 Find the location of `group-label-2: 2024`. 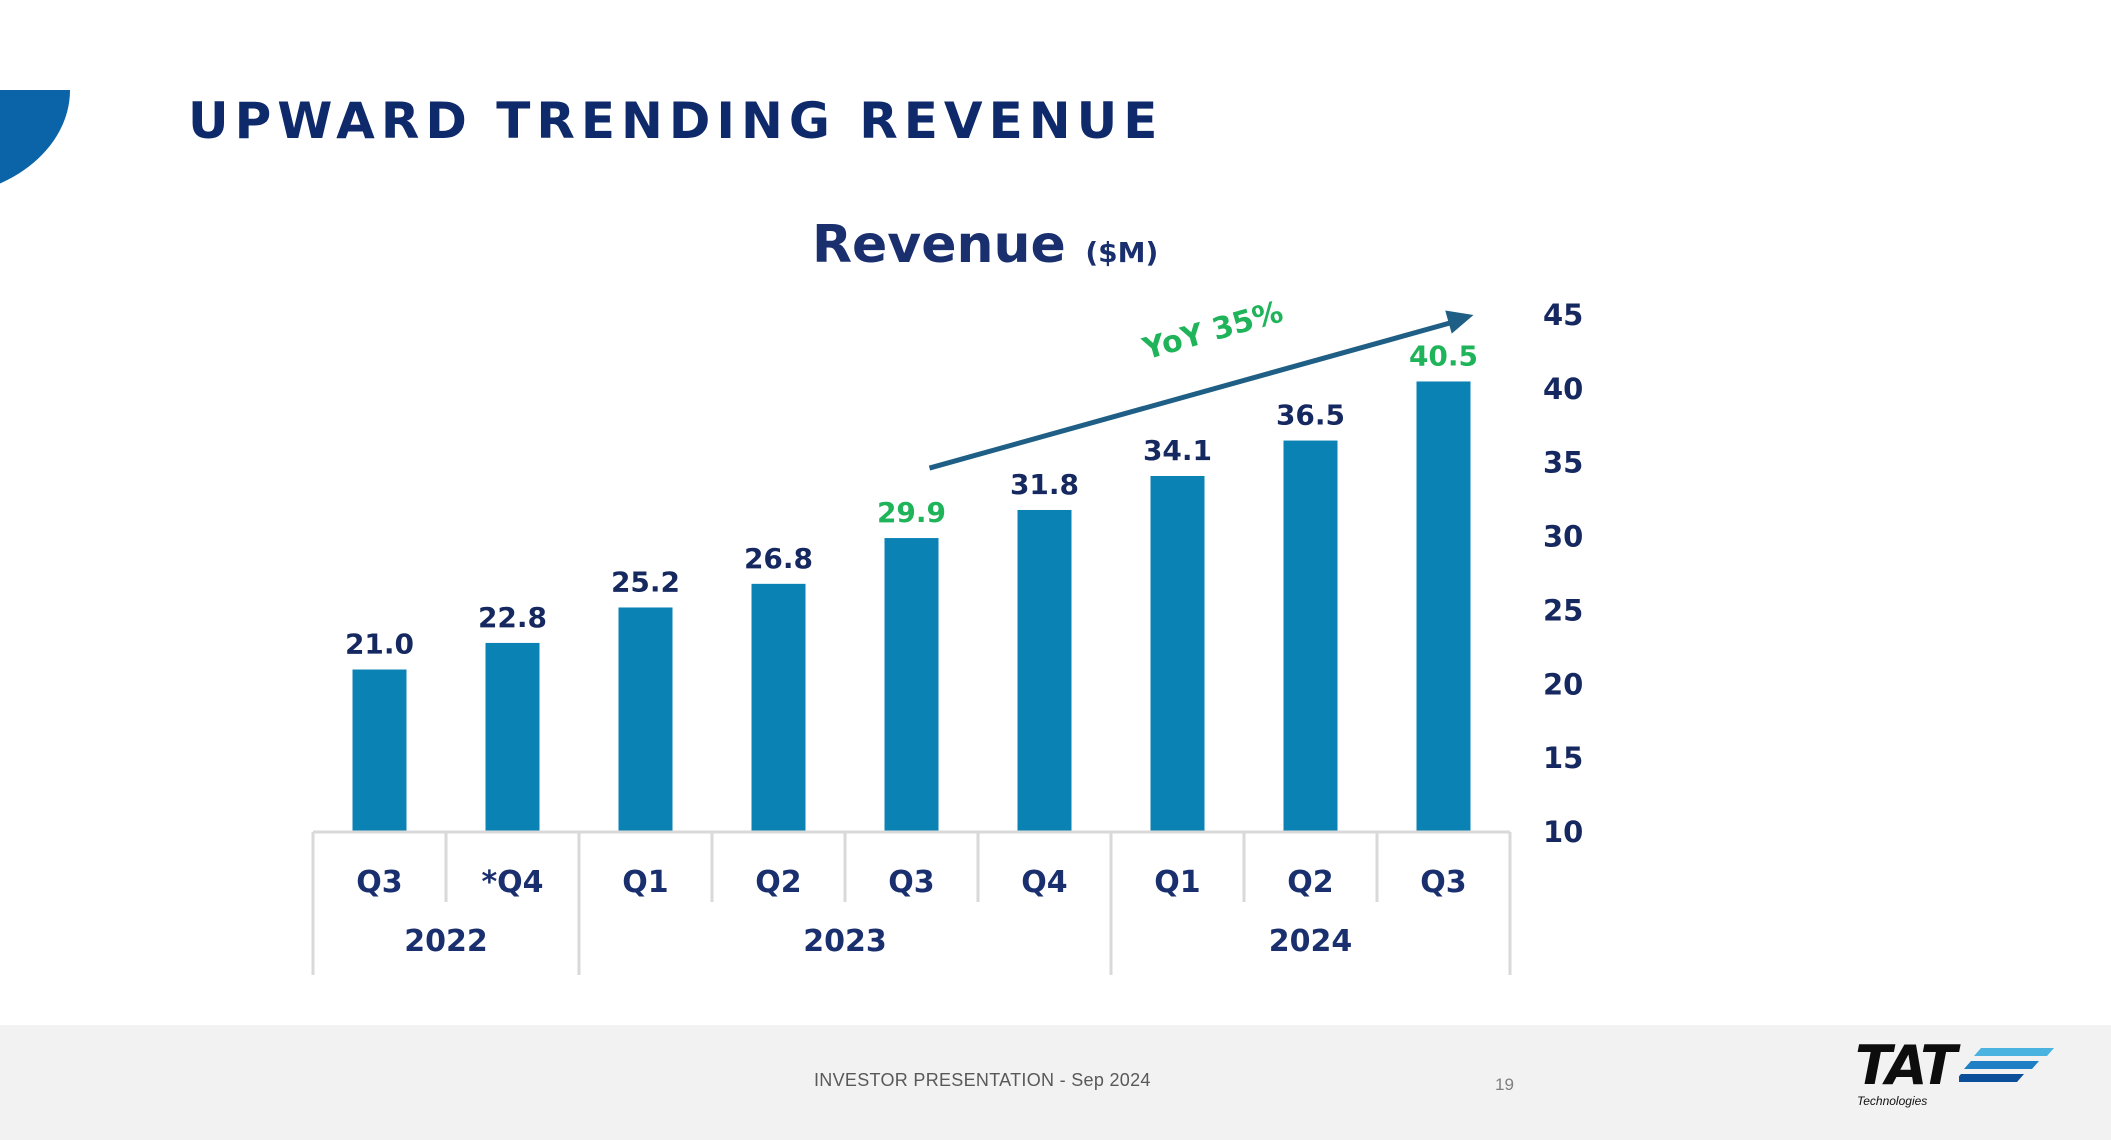

group-label-2: 2024 is located at coordinates (1311, 941).